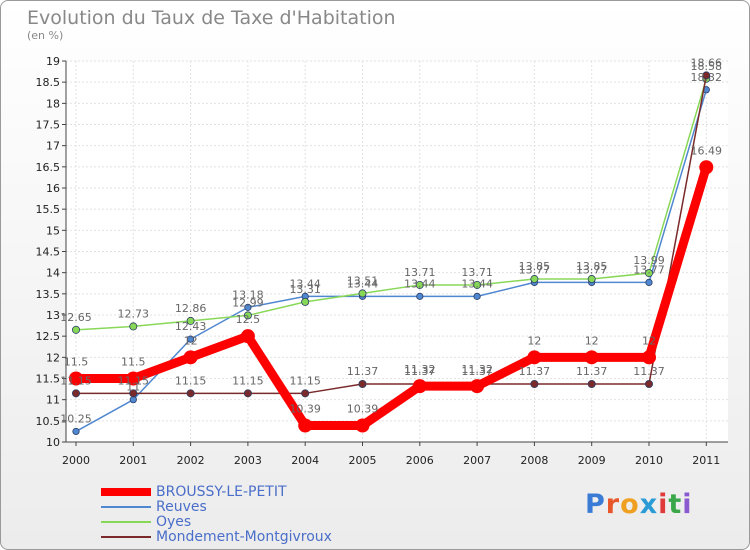 The width and height of the screenshot is (750, 550). What do you see at coordinates (76, 317) in the screenshot?
I see `data-label: 12.65` at bounding box center [76, 317].